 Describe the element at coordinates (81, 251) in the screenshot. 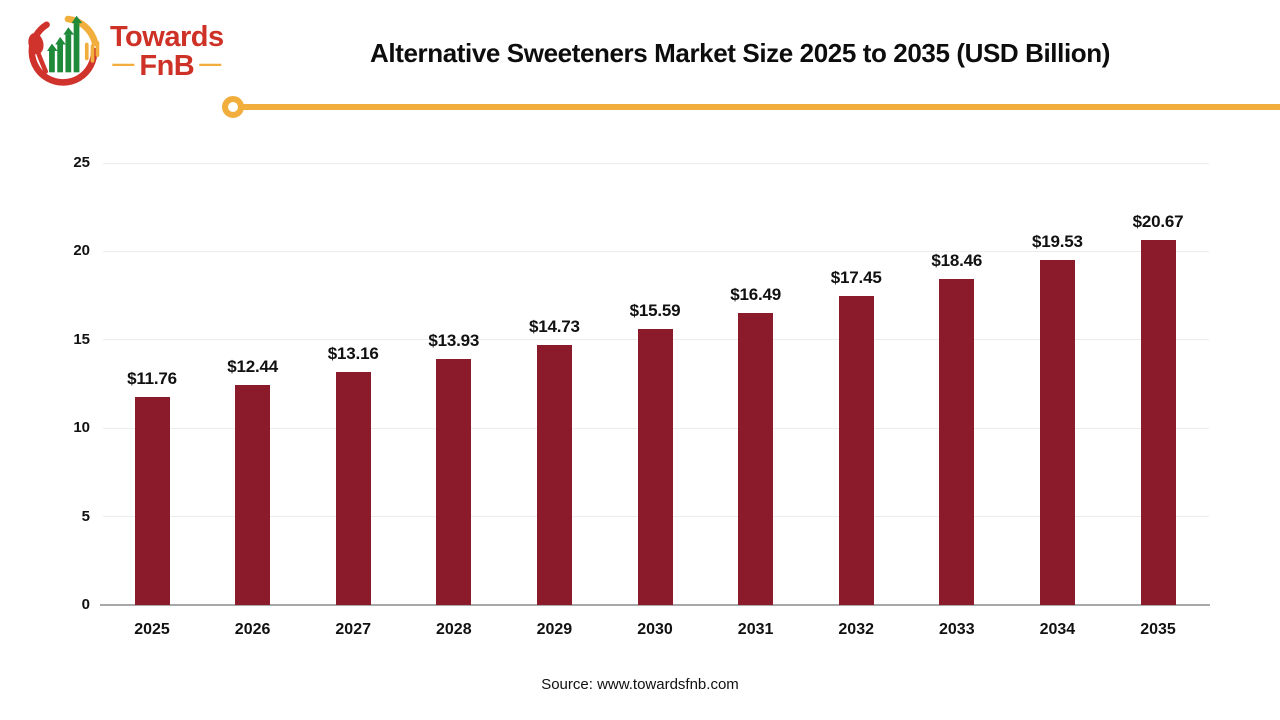

I see `y-tick-label-20: 20` at that location.